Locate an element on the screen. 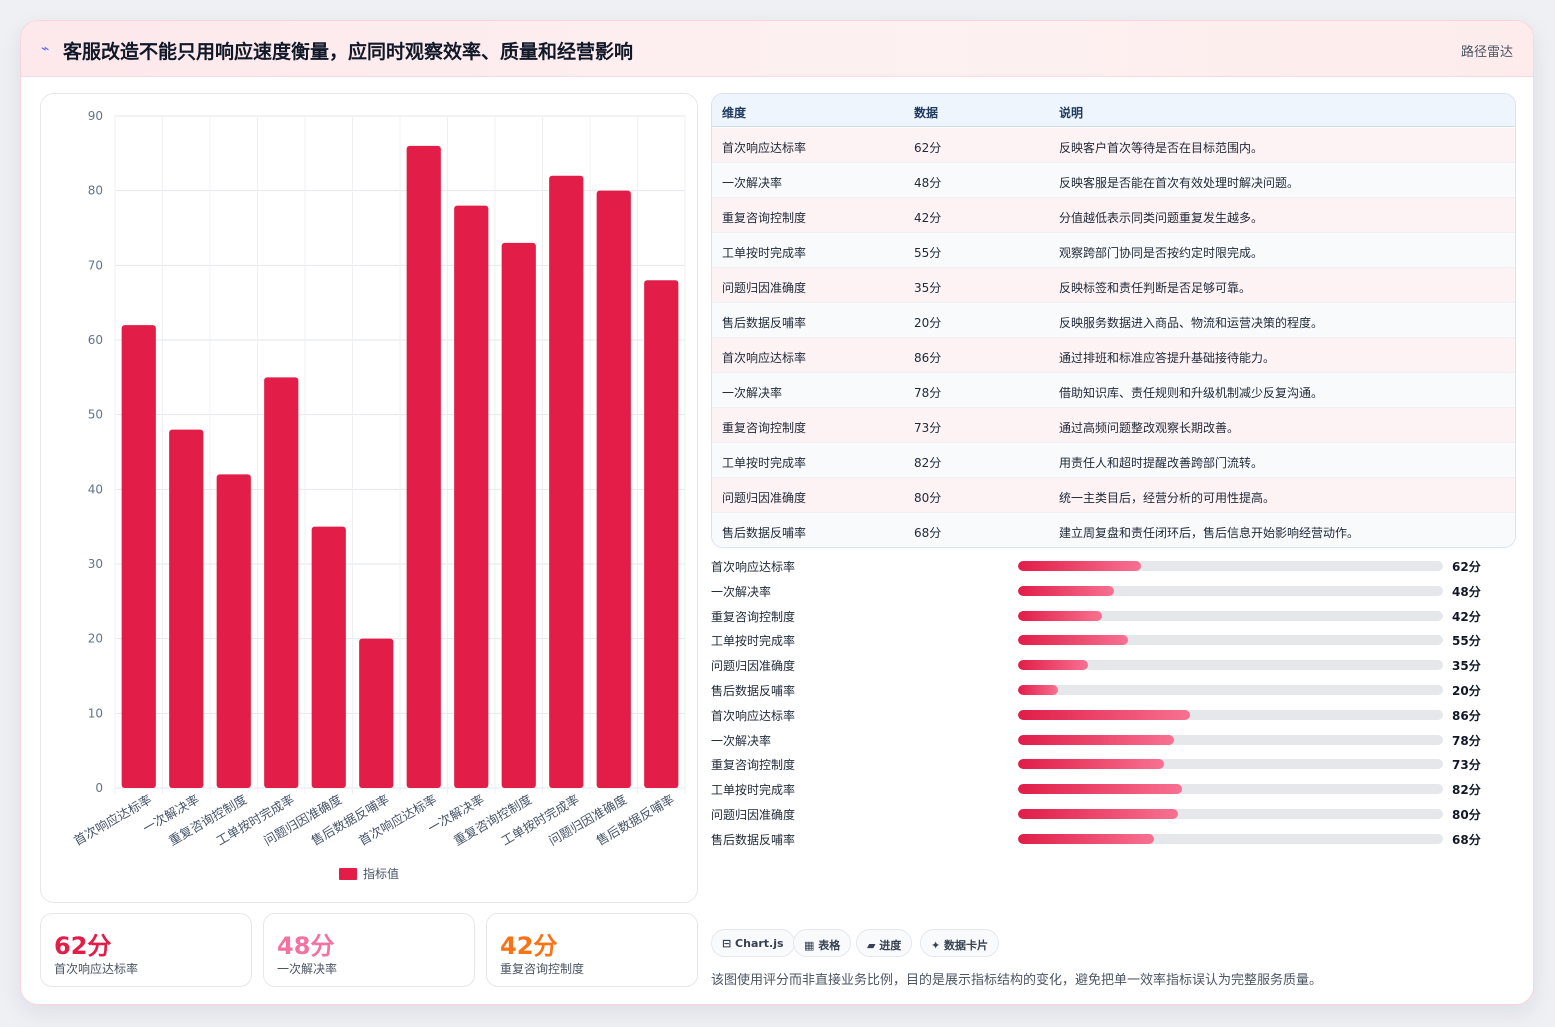 This screenshot has width=1555, height=1027. table-cell: 重复咨询控制度 is located at coordinates (764, 428).